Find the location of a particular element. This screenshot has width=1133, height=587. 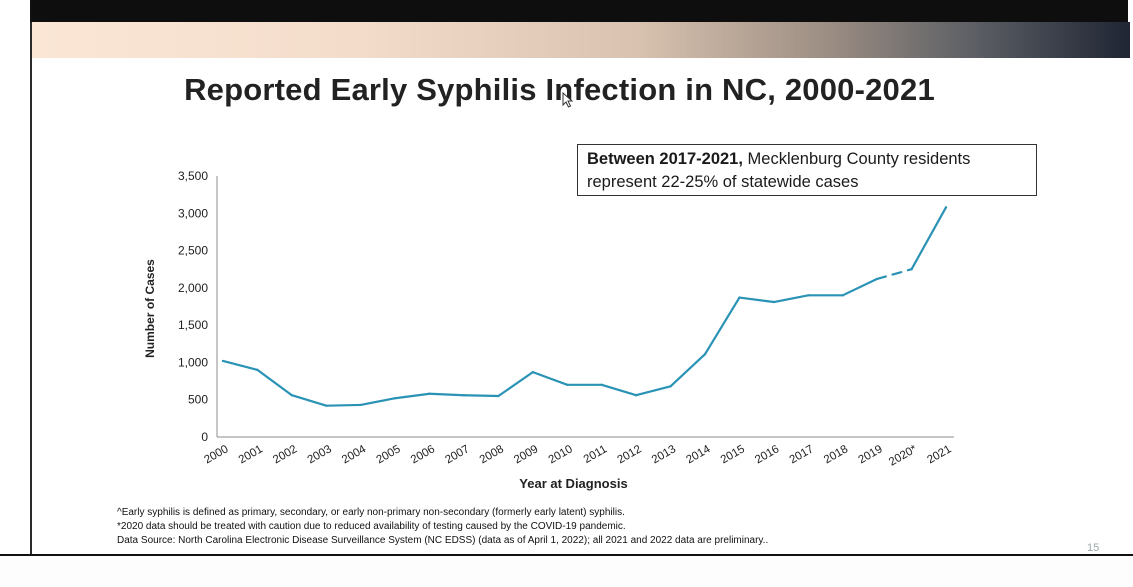

x-tick-label: 2019 is located at coordinates (870, 454).